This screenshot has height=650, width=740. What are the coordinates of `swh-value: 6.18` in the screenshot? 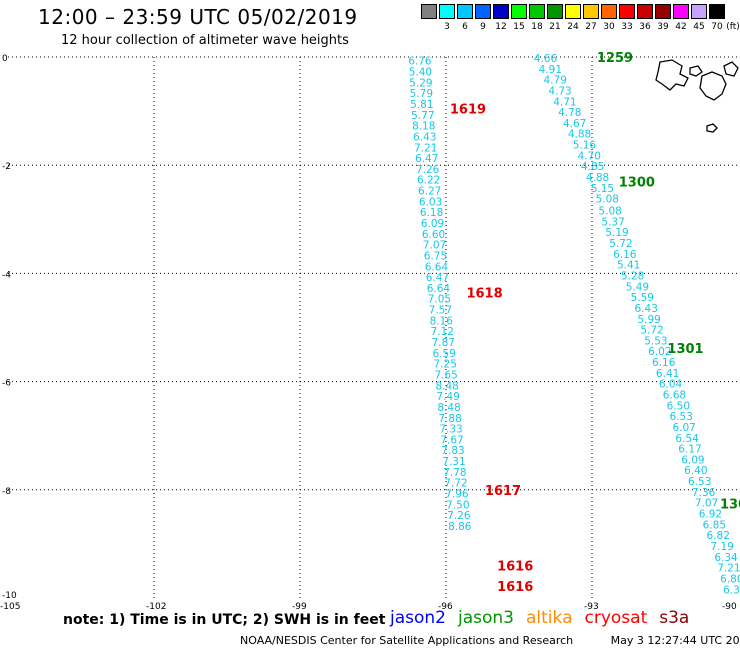 It's located at (431, 213).